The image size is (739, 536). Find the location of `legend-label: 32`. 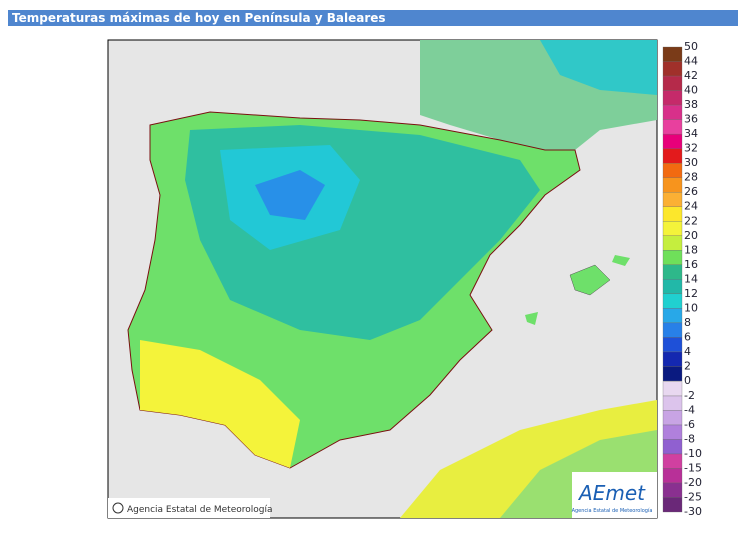

legend-label: 32 is located at coordinates (691, 148).